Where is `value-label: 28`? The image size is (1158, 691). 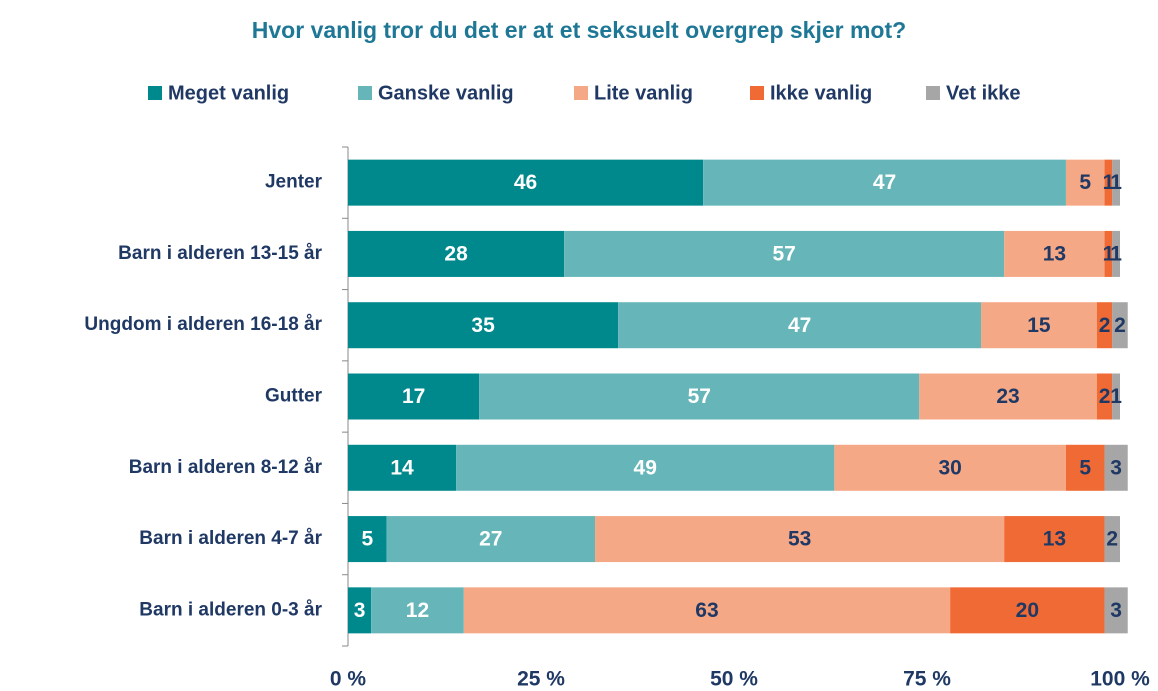
value-label: 28 is located at coordinates (456, 253).